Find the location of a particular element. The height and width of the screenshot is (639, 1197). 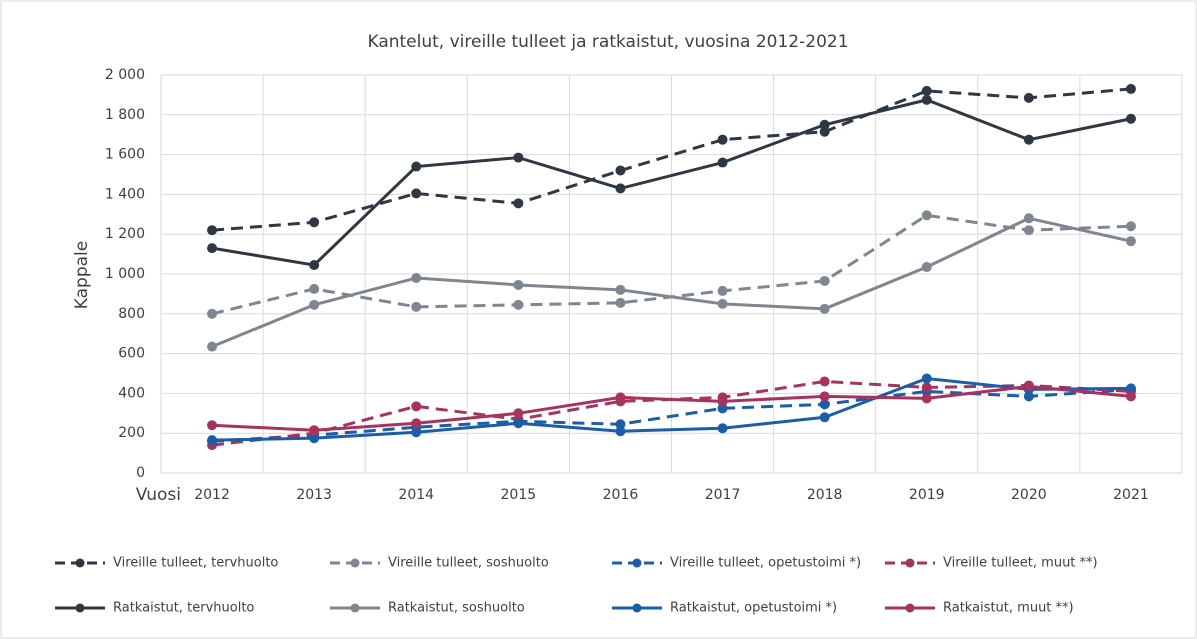

y-tick-label: 0 is located at coordinates (140, 473).